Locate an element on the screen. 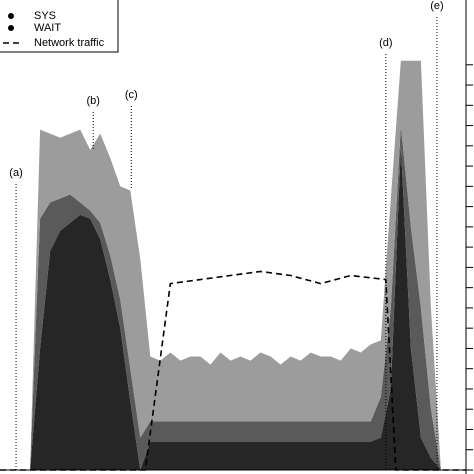 Image resolution: width=474 pixels, height=474 pixels. annotation: (c) is located at coordinates (131, 95).